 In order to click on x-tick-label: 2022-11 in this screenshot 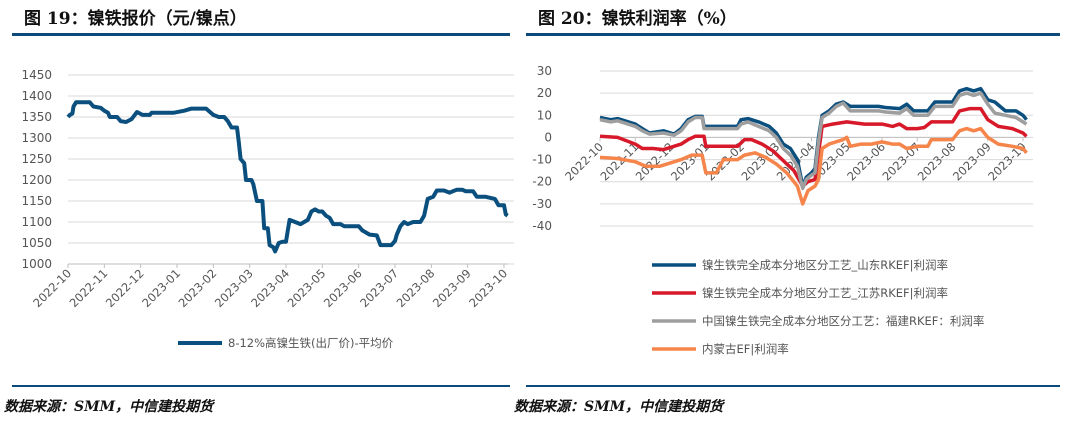, I will do `click(89, 288)`.